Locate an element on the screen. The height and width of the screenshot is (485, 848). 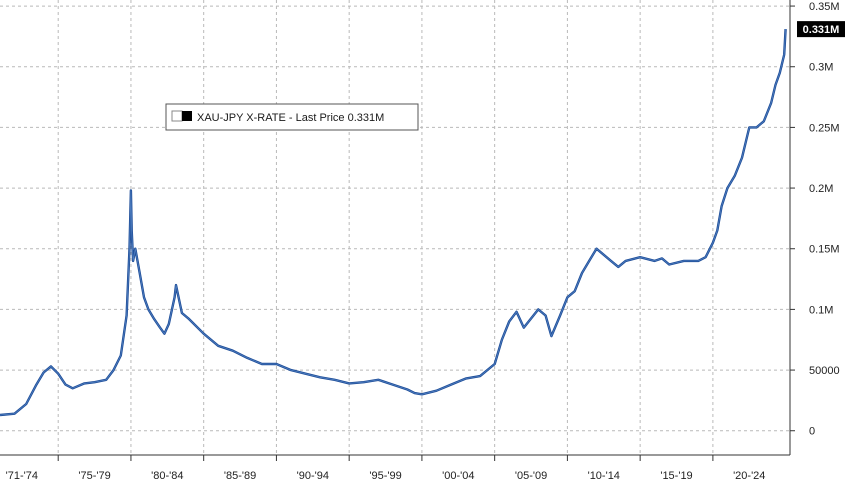
legend-swatch-icon is located at coordinates (187, 116).